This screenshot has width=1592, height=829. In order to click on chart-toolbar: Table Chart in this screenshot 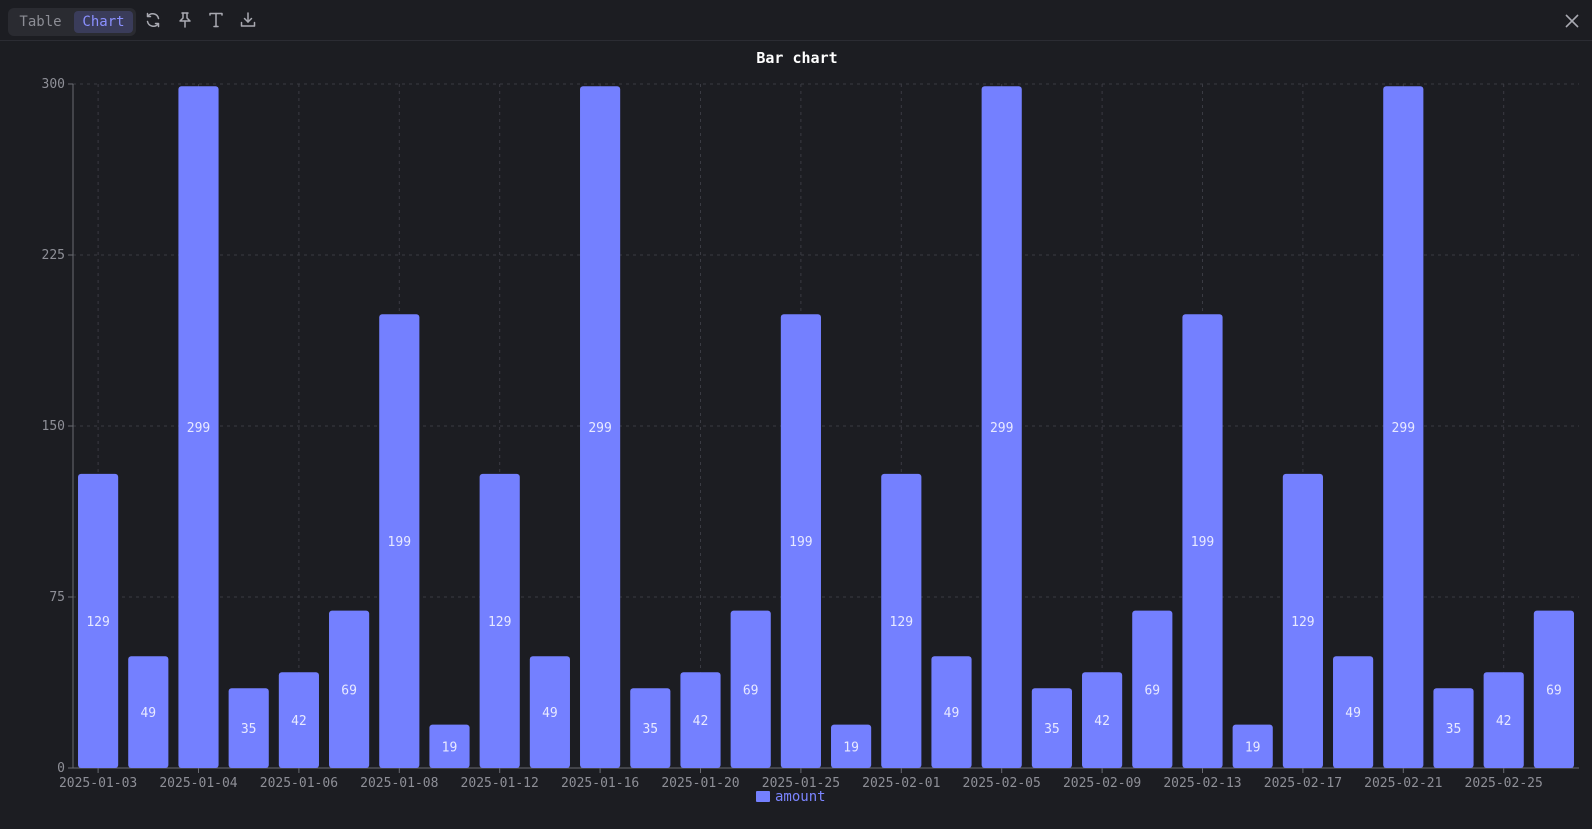, I will do `click(796, 20)`.